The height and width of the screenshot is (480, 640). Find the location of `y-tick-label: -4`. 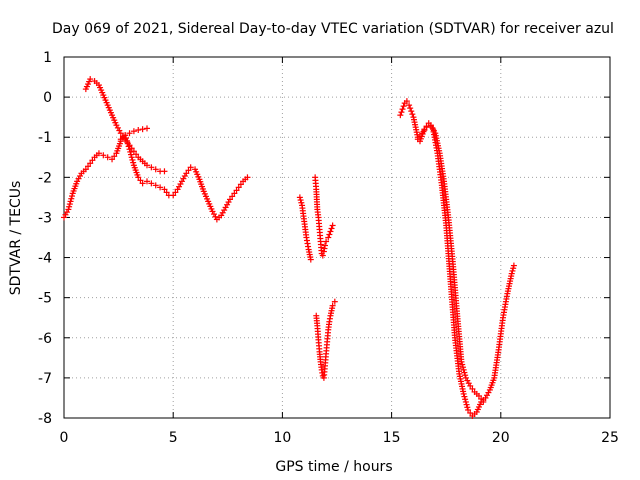

y-tick-label: -4 is located at coordinates (45, 259).